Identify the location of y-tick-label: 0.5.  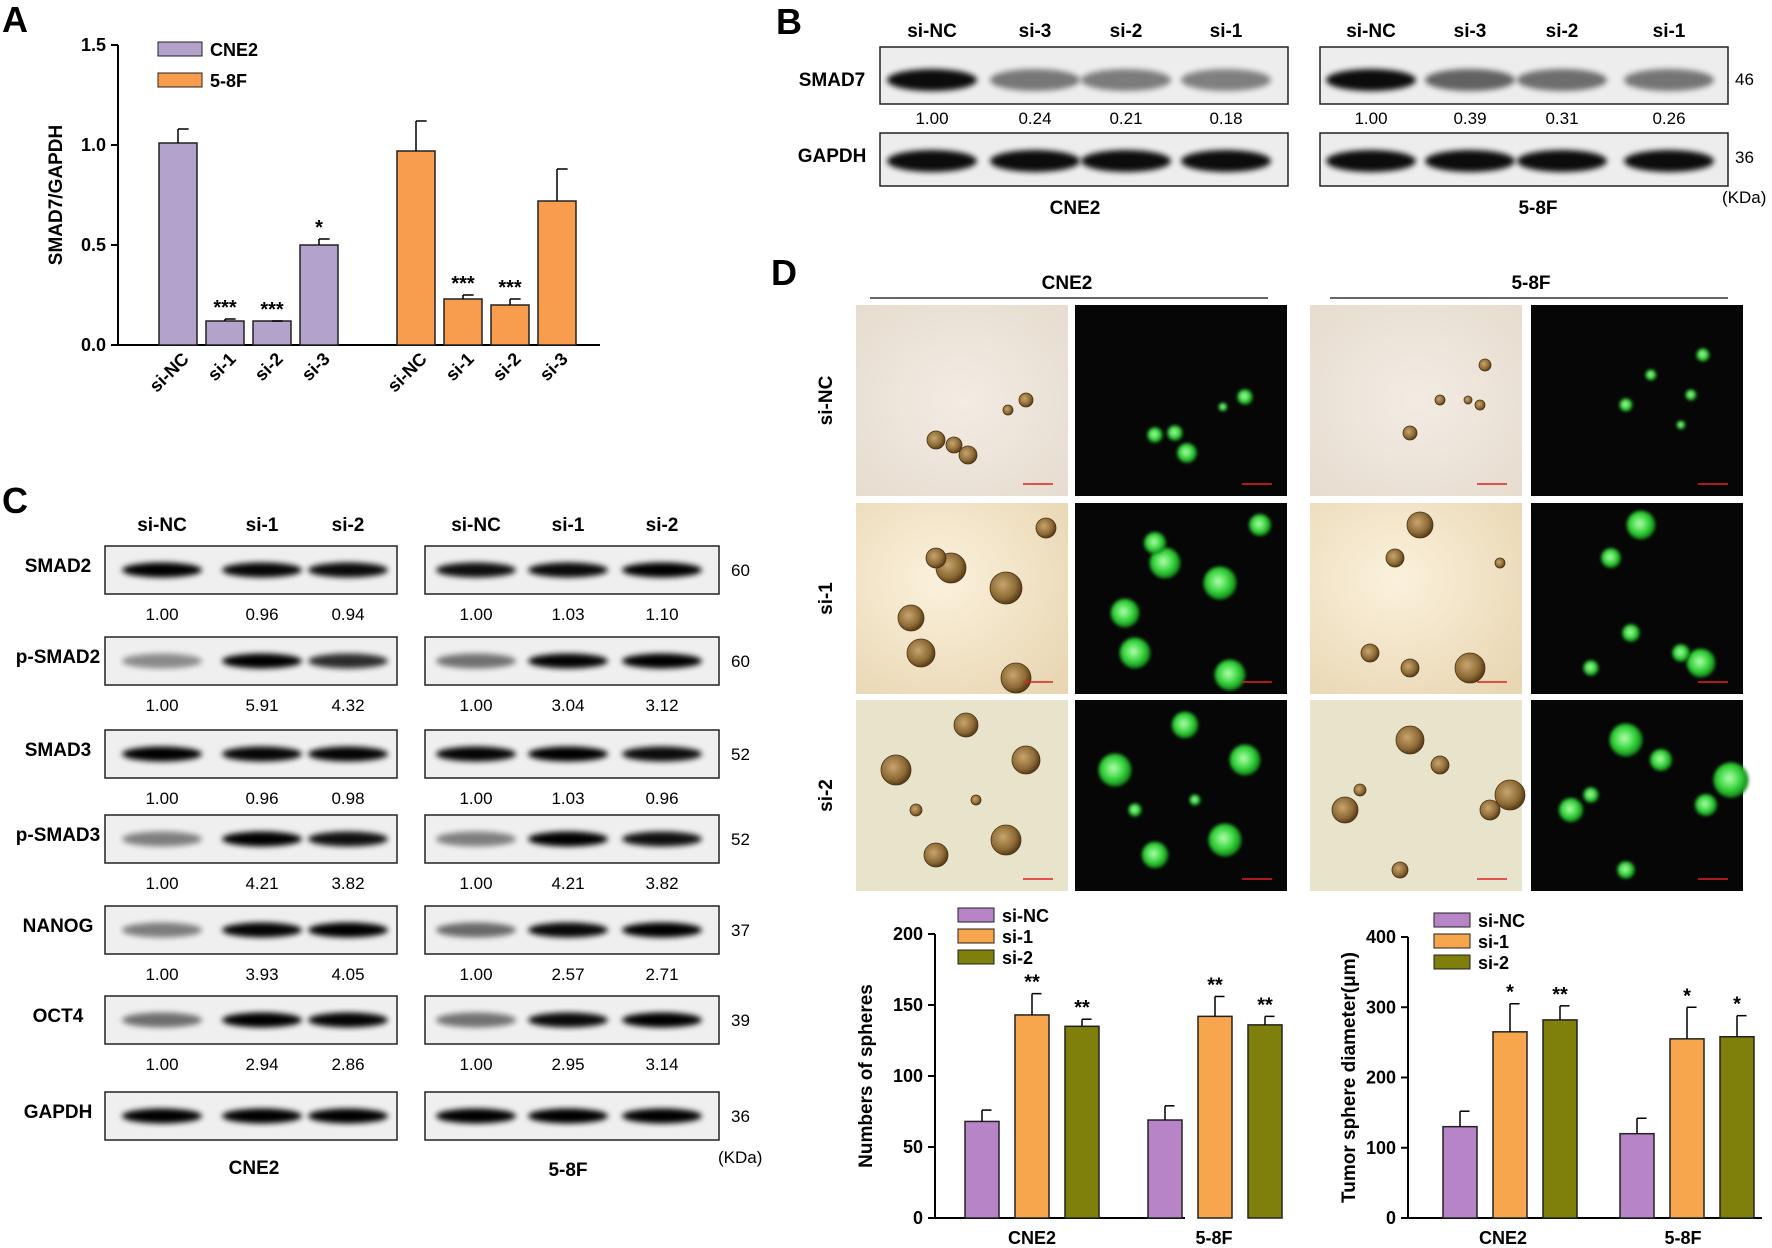
(93, 245).